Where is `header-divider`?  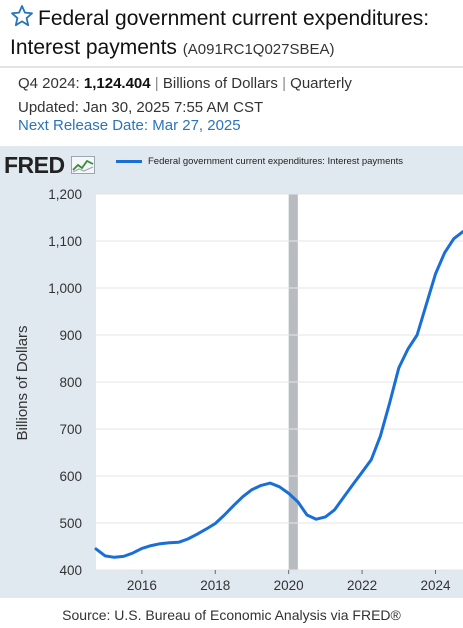 header-divider is located at coordinates (231, 67).